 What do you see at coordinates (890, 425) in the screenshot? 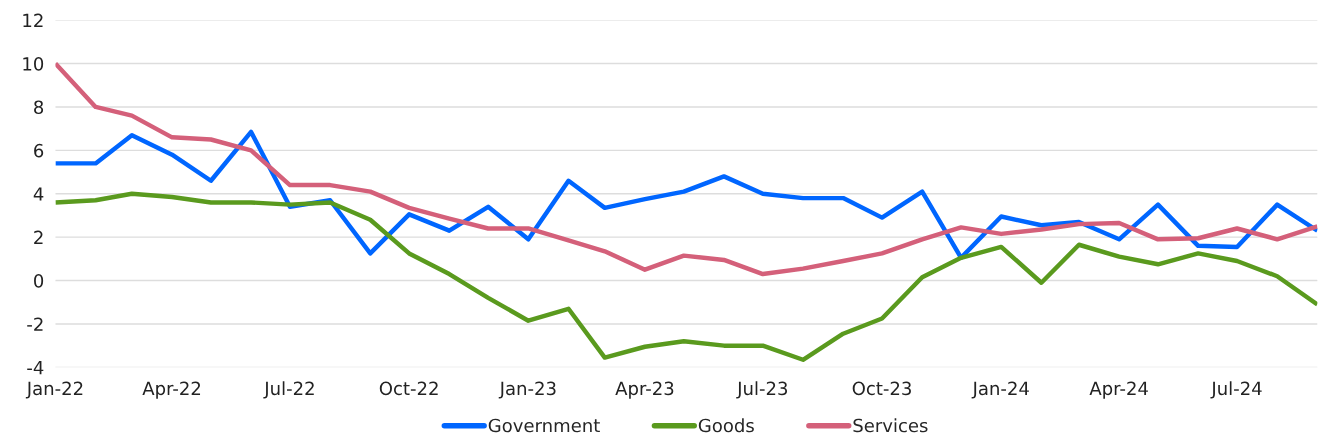
I see `legend-label: Services` at bounding box center [890, 425].